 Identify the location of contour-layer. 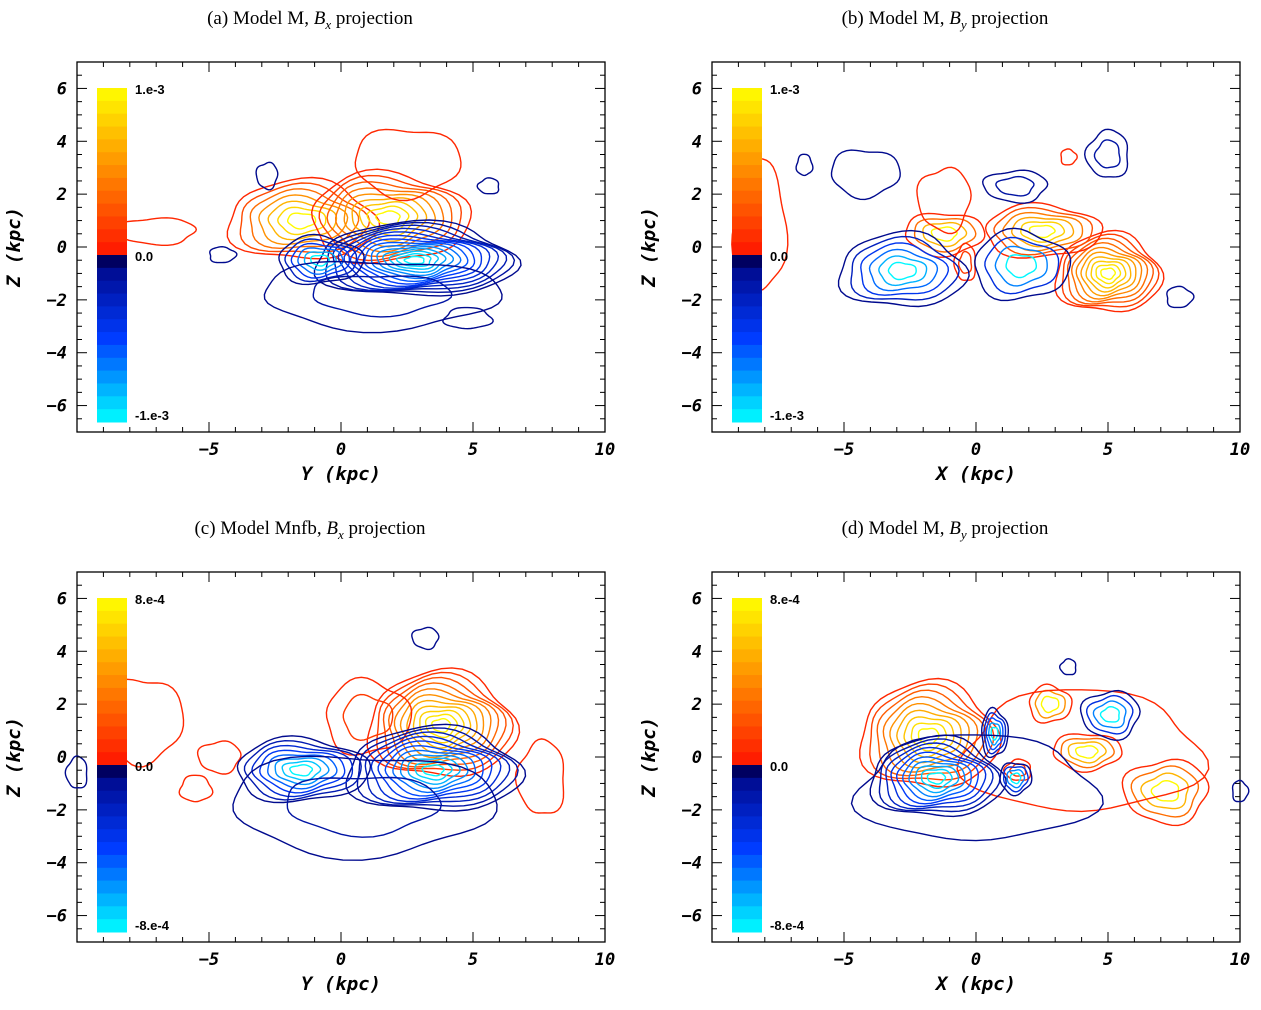
(1050, 749).